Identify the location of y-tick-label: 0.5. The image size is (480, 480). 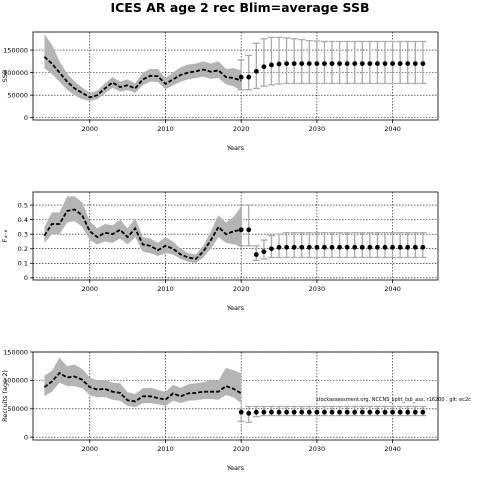
(23, 205).